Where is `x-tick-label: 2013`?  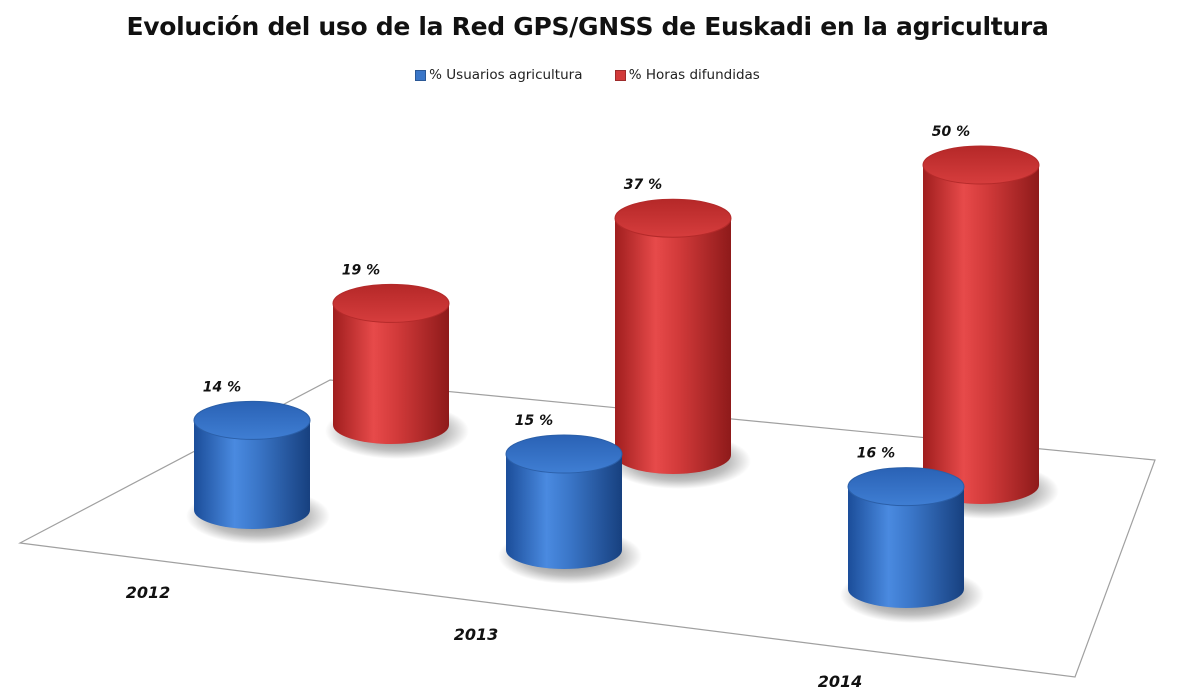
x-tick-label: 2013 is located at coordinates (476, 634).